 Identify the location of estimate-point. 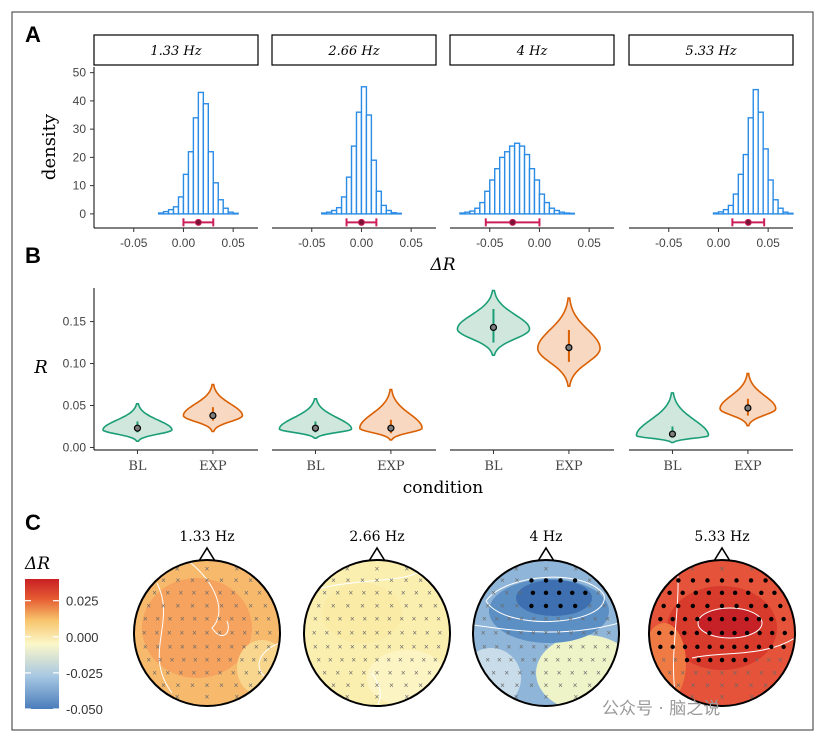
(513, 222).